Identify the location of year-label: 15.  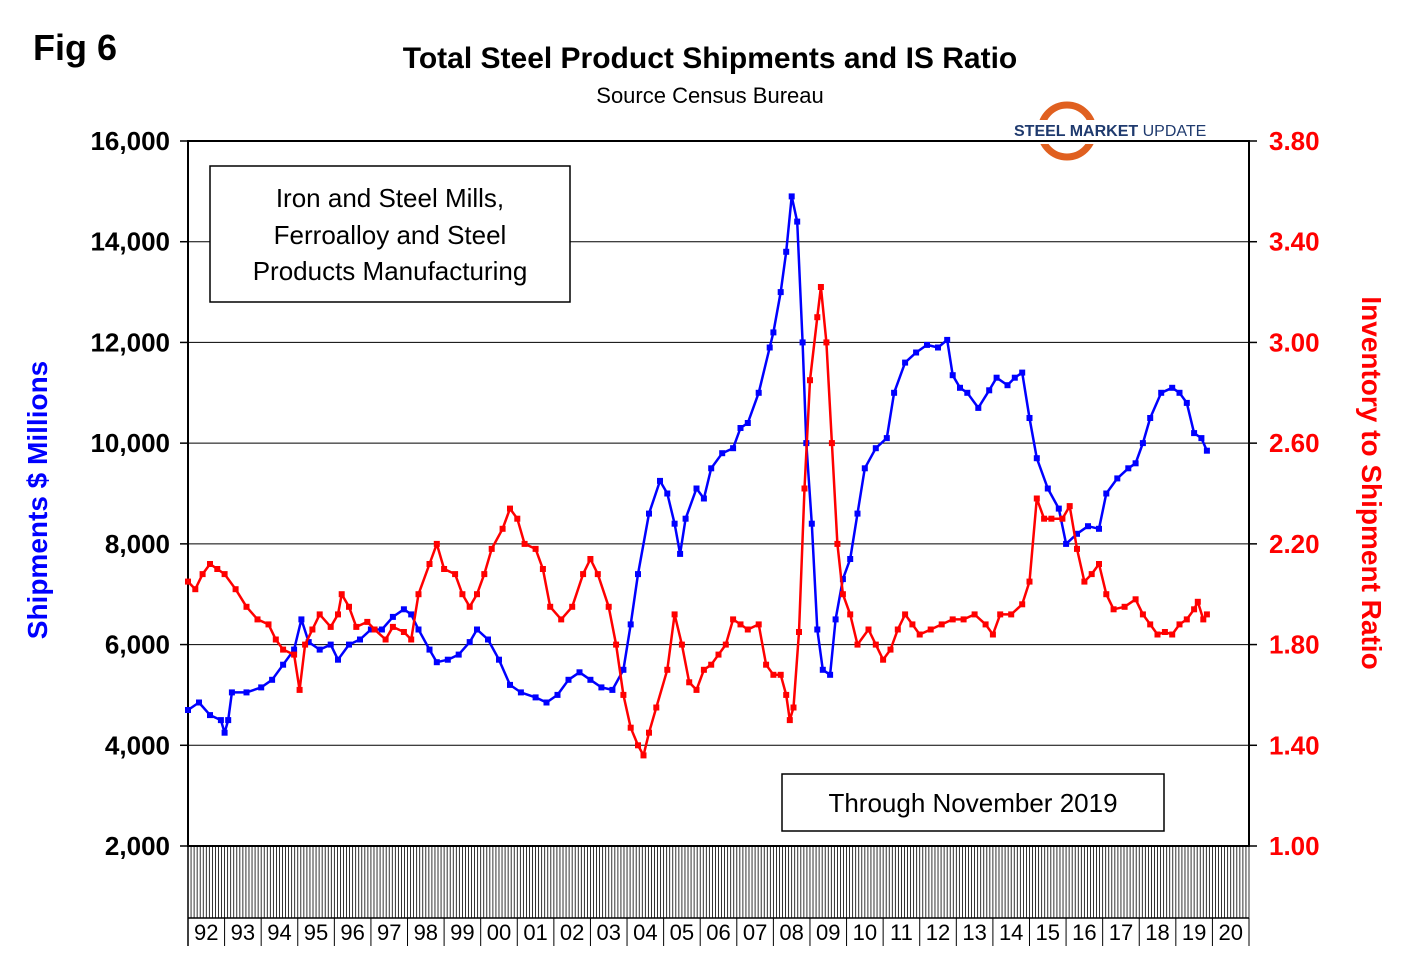
(1048, 932).